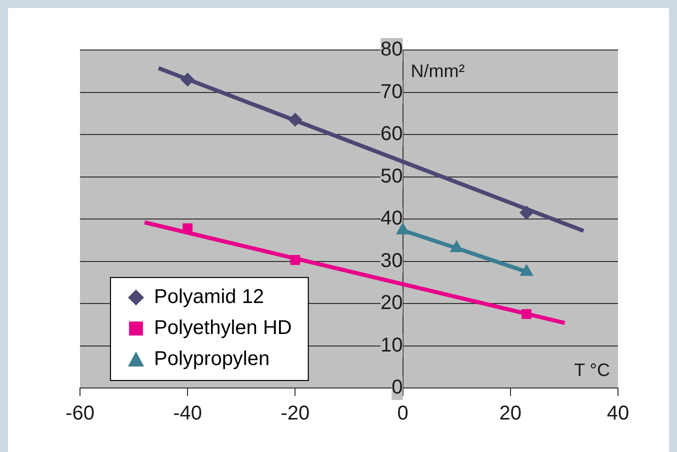 This screenshot has height=452, width=677. What do you see at coordinates (391, 303) in the screenshot?
I see `y-tick-label: 20` at bounding box center [391, 303].